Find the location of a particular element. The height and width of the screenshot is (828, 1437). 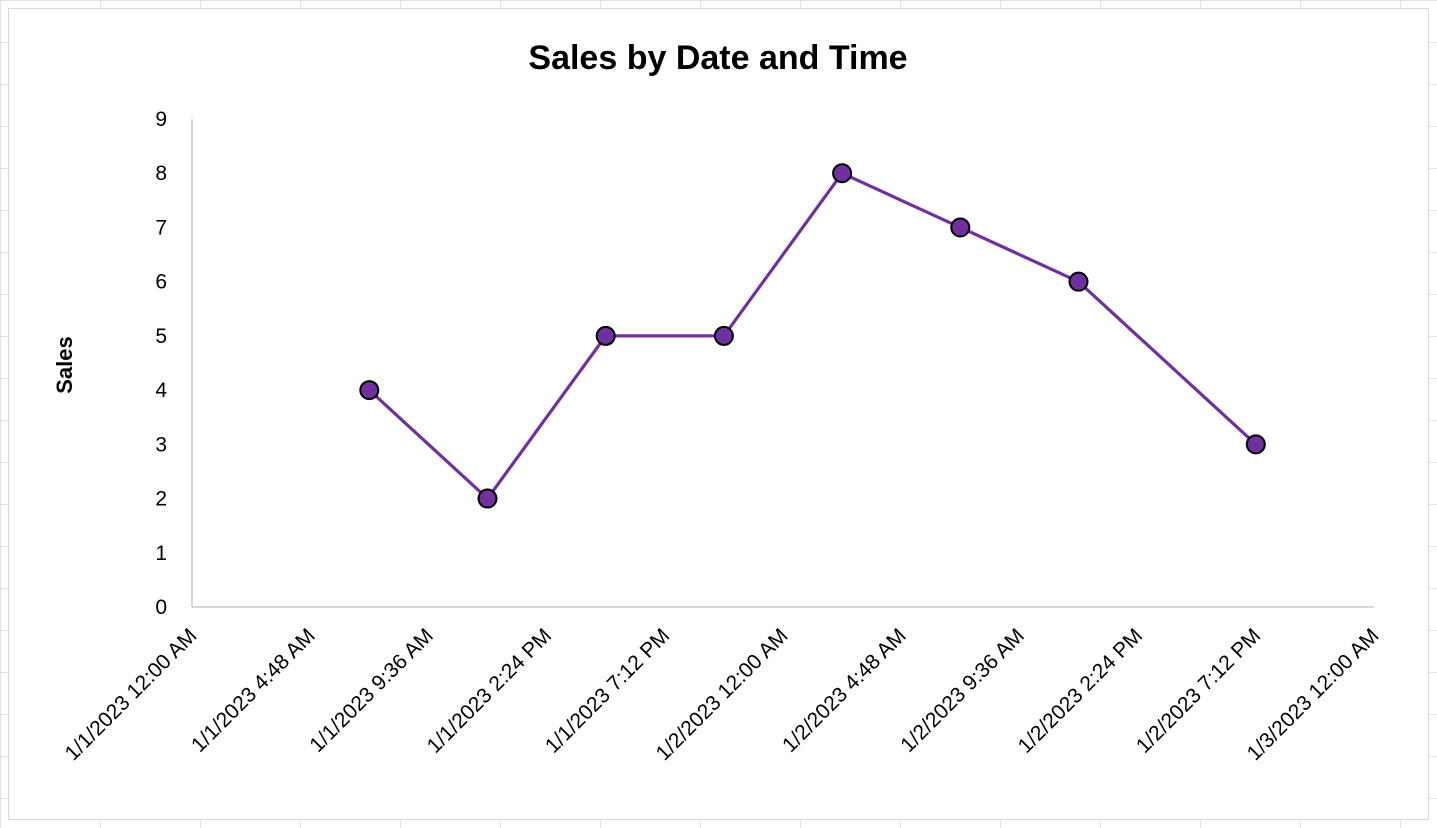

x-tick-label: 1/1/2023 2:24 PM is located at coordinates (489, 690).